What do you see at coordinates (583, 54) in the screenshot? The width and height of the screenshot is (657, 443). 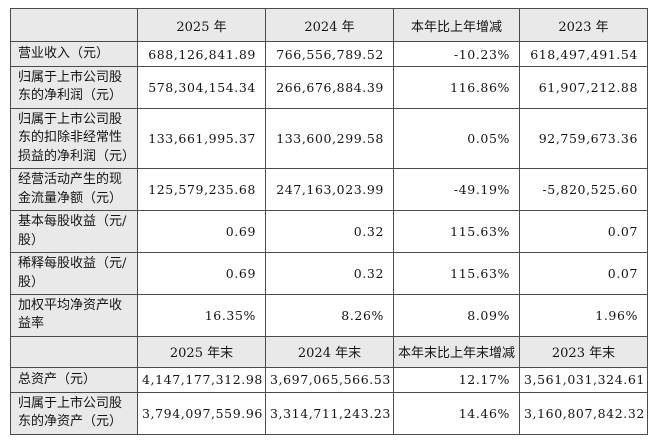 I see `cell-2023: 618,497,491.54` at bounding box center [583, 54].